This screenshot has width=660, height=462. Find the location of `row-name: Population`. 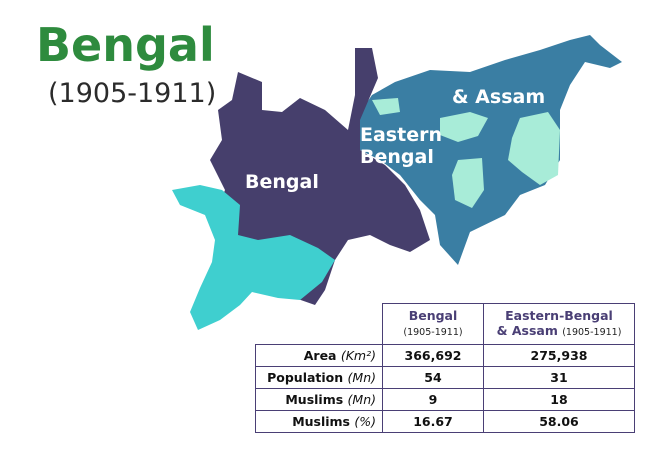

row-name: Population is located at coordinates (305, 377).